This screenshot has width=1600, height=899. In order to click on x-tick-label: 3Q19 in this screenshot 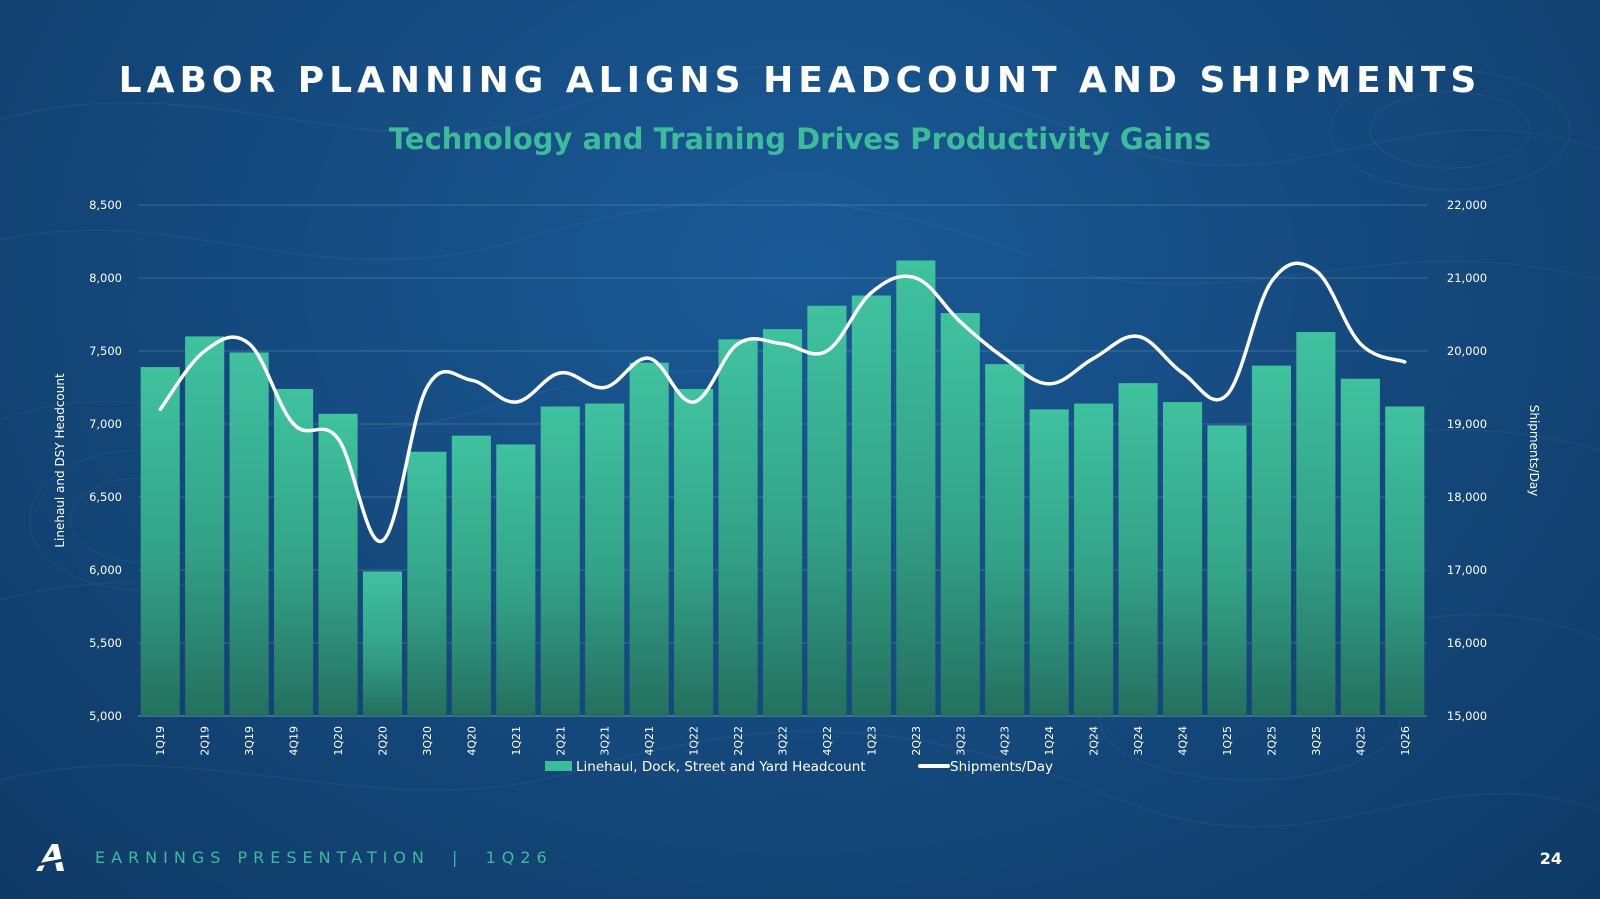, I will do `click(249, 741)`.